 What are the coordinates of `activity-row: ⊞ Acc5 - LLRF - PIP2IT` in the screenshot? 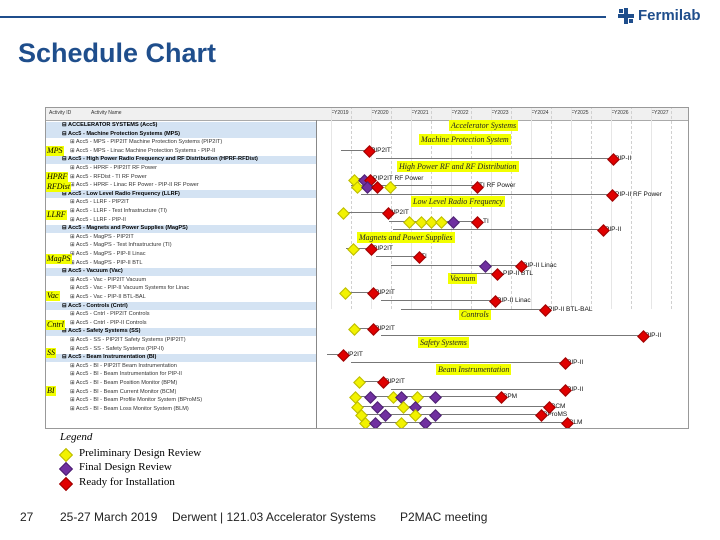 It's located at (100, 202).